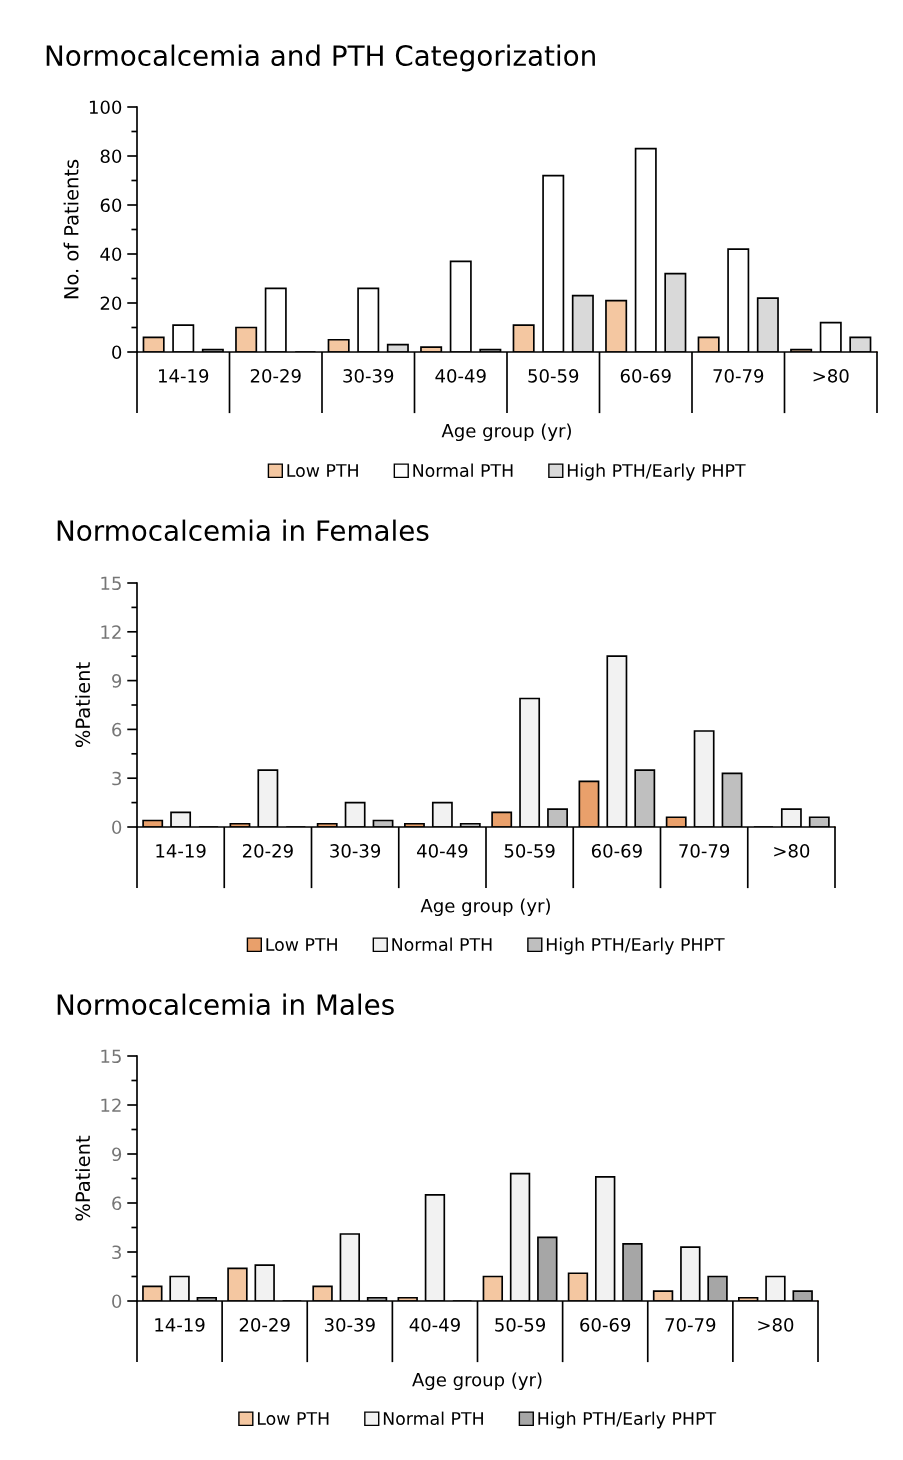  Describe the element at coordinates (243, 530) in the screenshot. I see `chart-title: Normocalcemia in Females` at that location.